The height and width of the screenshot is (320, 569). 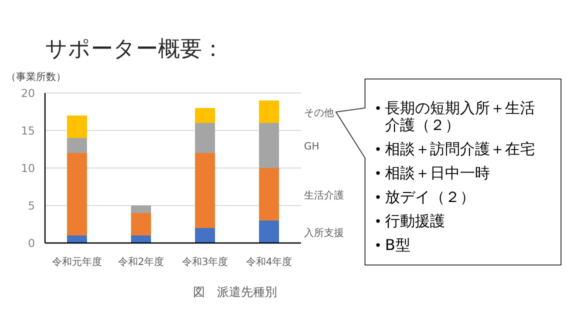 I want to click on y-axis-title: （事業所数）, so click(x=36, y=77).